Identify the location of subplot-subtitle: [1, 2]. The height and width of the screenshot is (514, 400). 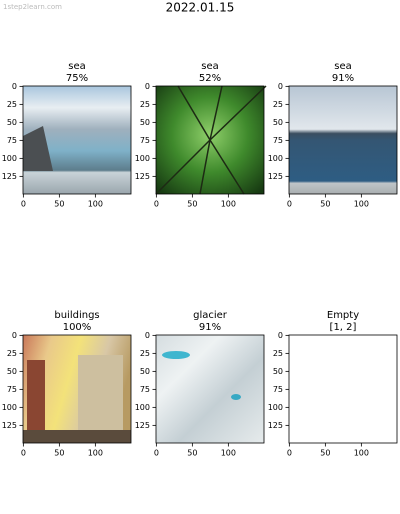
(343, 327).